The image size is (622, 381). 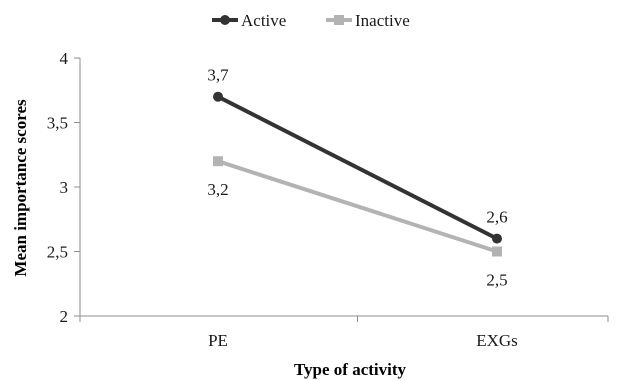 What do you see at coordinates (350, 369) in the screenshot?
I see `x-axis-title: Type of activity` at bounding box center [350, 369].